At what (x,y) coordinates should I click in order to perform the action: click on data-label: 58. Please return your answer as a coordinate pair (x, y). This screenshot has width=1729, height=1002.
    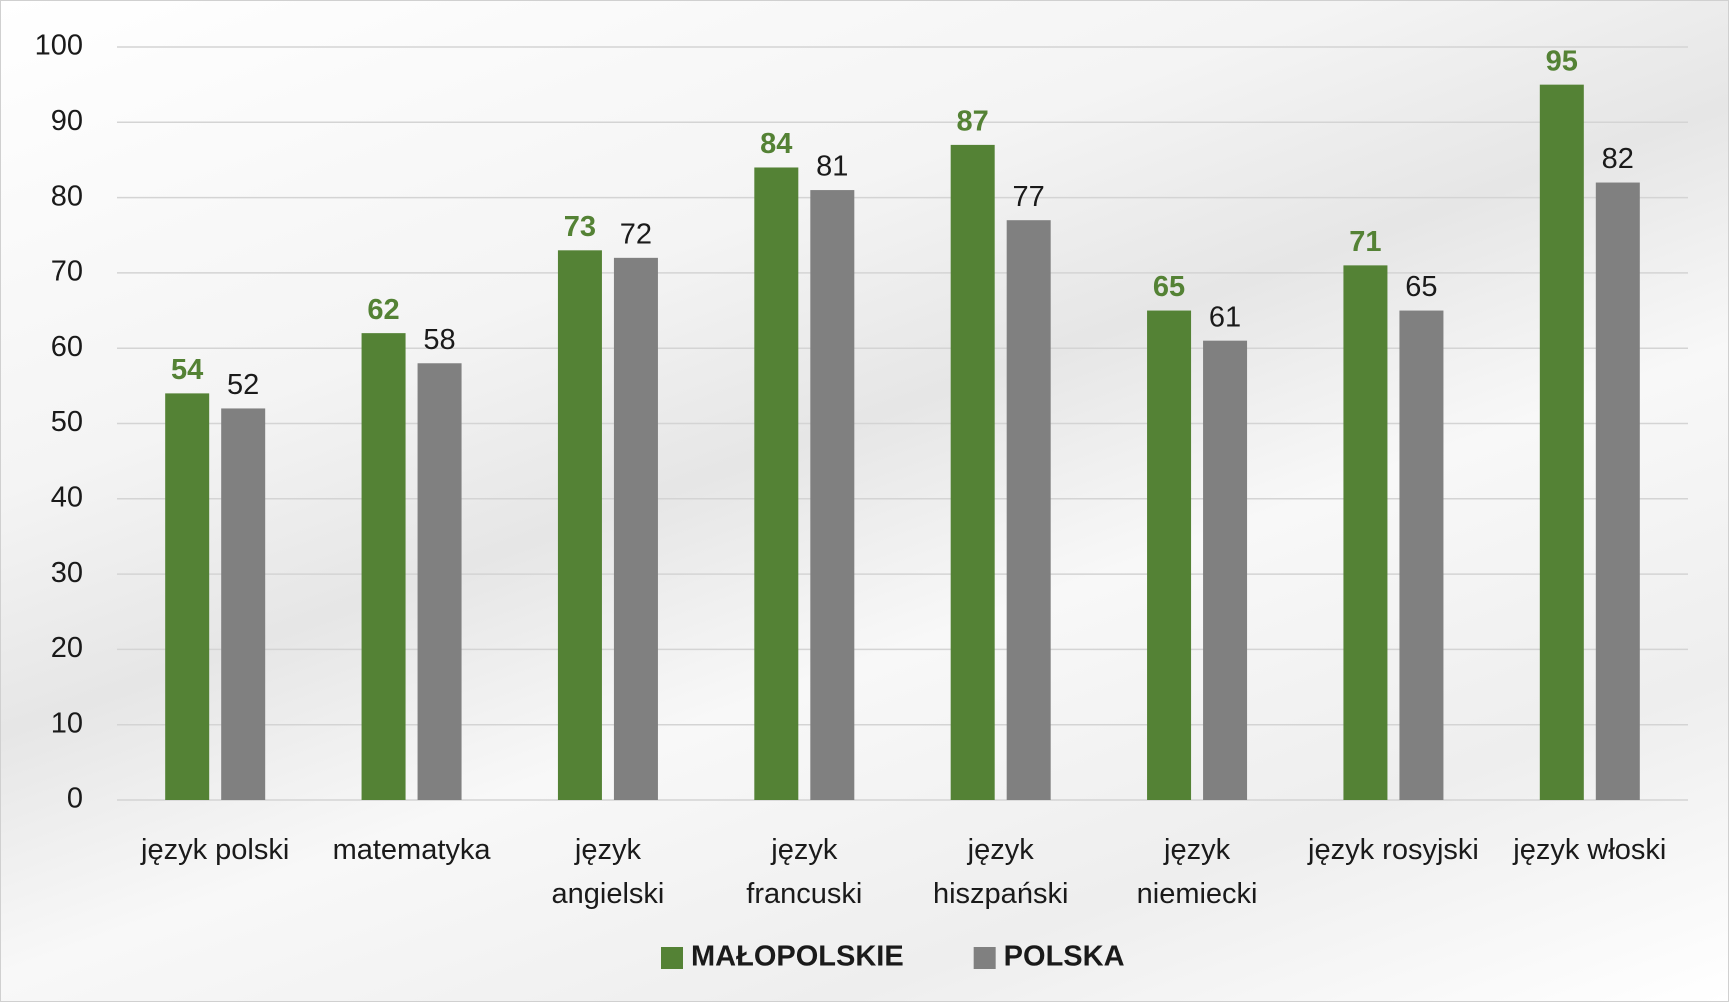
    Looking at the image, I should click on (439, 340).